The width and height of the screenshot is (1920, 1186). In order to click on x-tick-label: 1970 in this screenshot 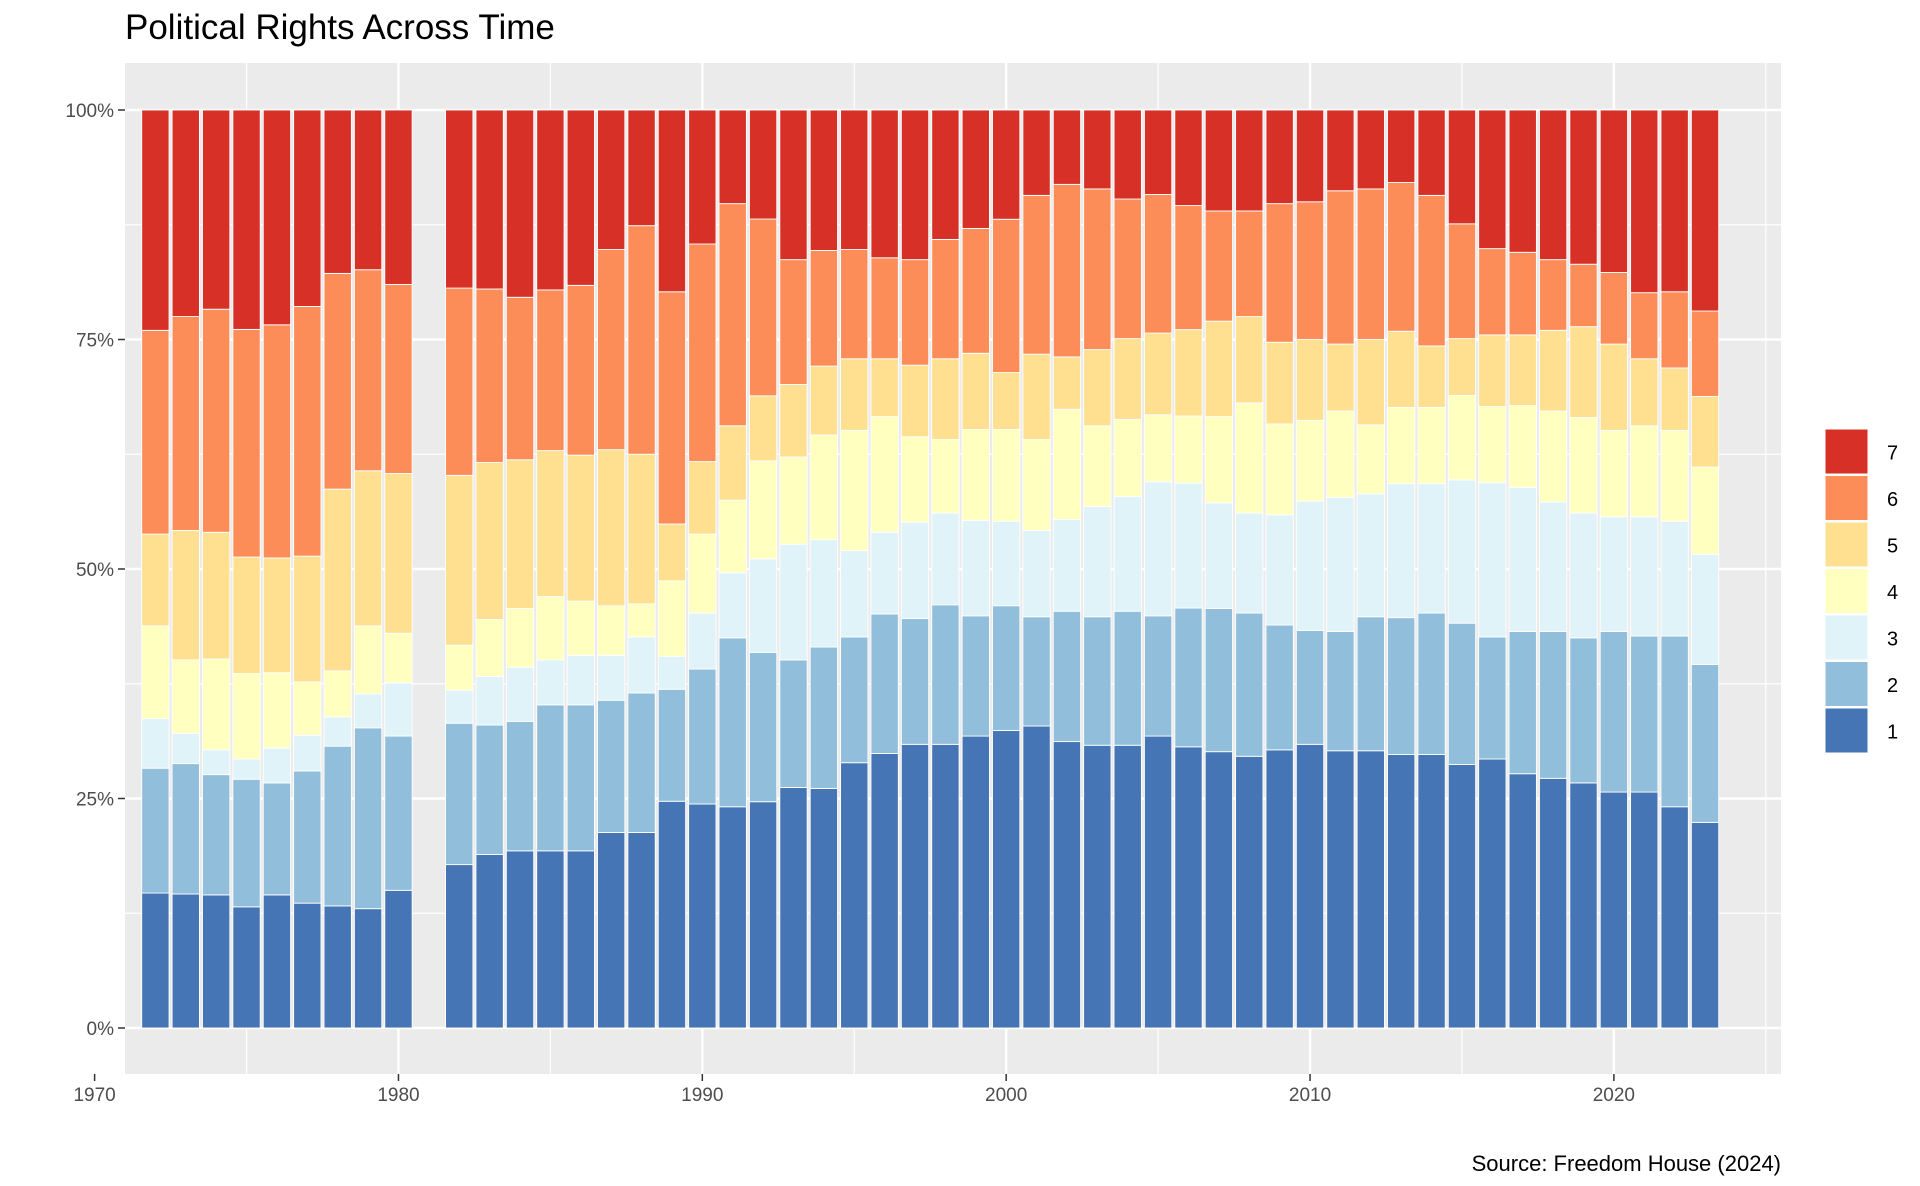, I will do `click(94, 1095)`.